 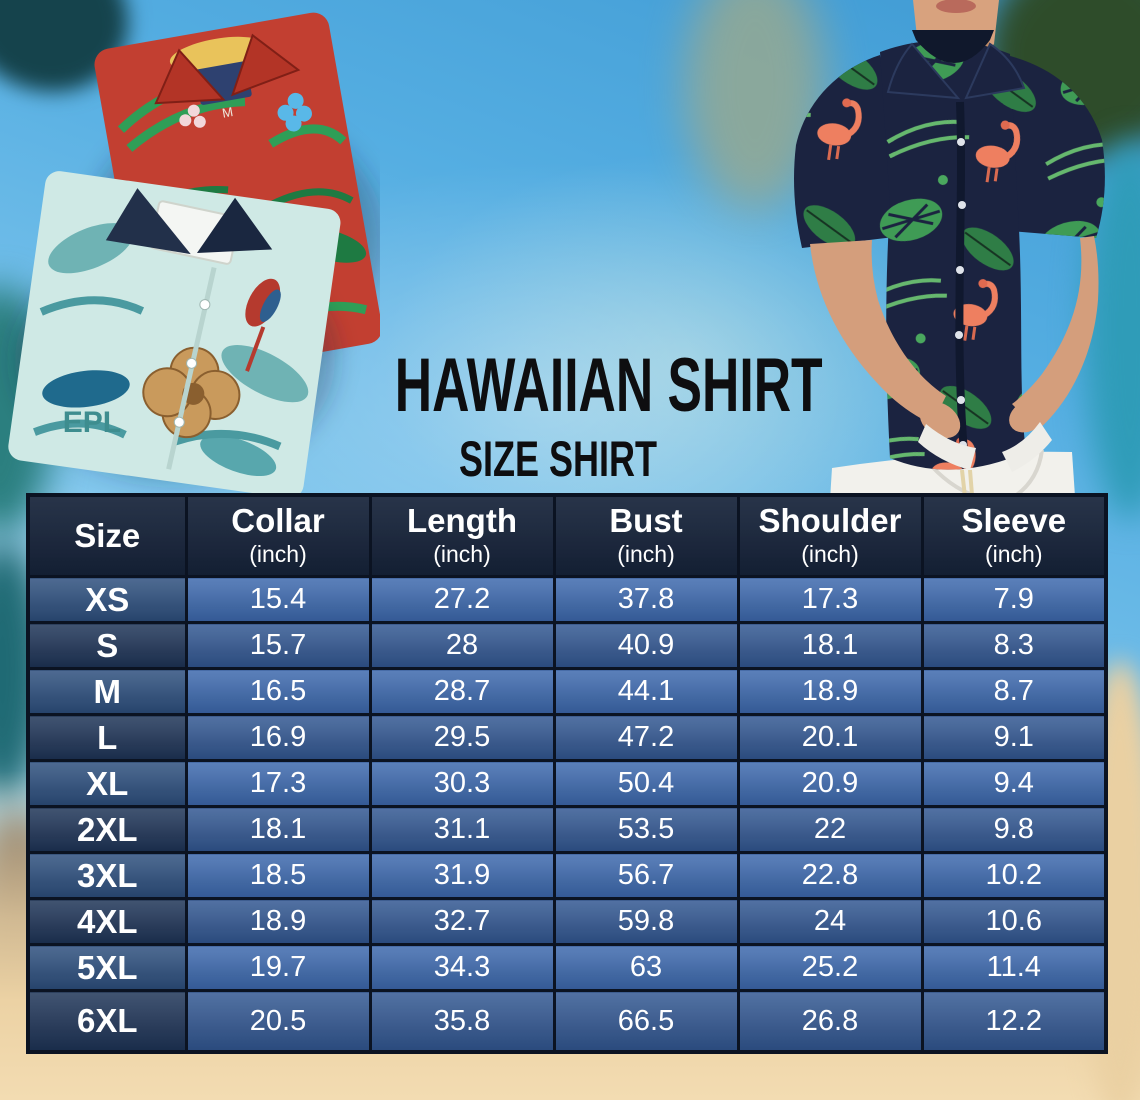 What do you see at coordinates (191, 392) in the screenshot?
I see `hibiscus-flower` at bounding box center [191, 392].